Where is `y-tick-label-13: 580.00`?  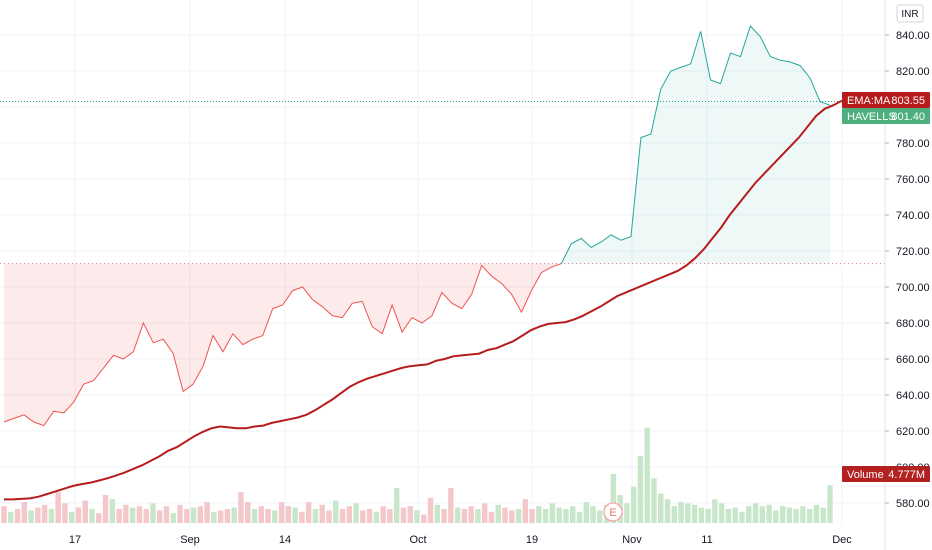
y-tick-label-13: 580.00 is located at coordinates (913, 504).